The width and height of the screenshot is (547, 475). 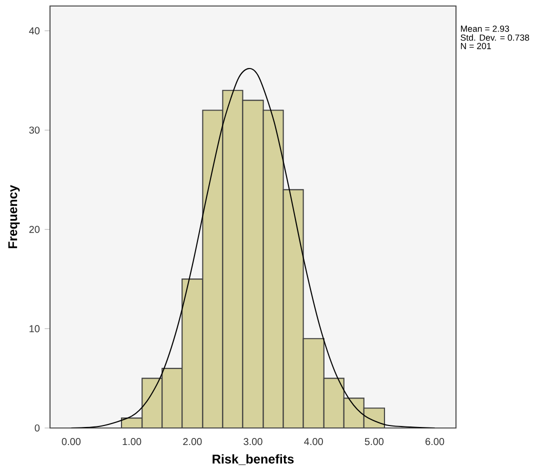 I want to click on x-tick-label: 5.00, so click(x=374, y=442).